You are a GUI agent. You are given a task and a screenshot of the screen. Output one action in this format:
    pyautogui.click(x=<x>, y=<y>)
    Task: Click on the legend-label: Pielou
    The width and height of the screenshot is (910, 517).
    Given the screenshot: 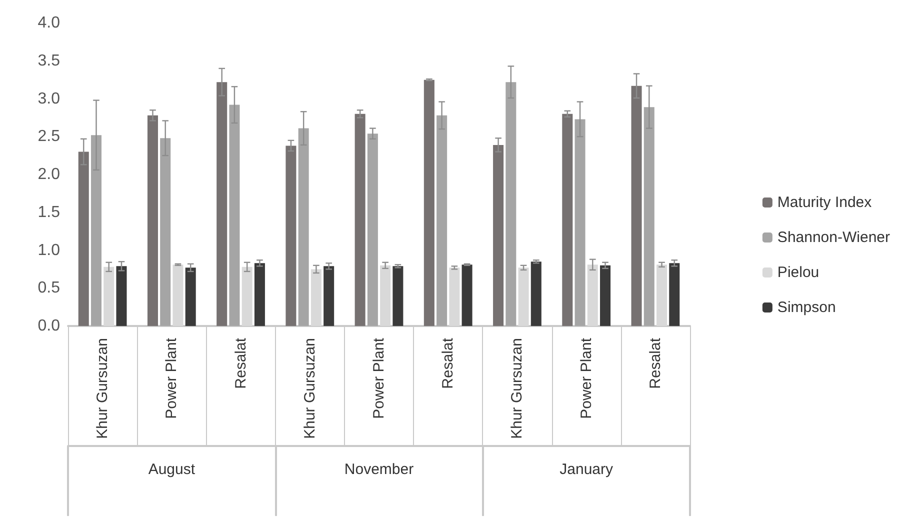 What is the action you would take?
    pyautogui.click(x=798, y=272)
    